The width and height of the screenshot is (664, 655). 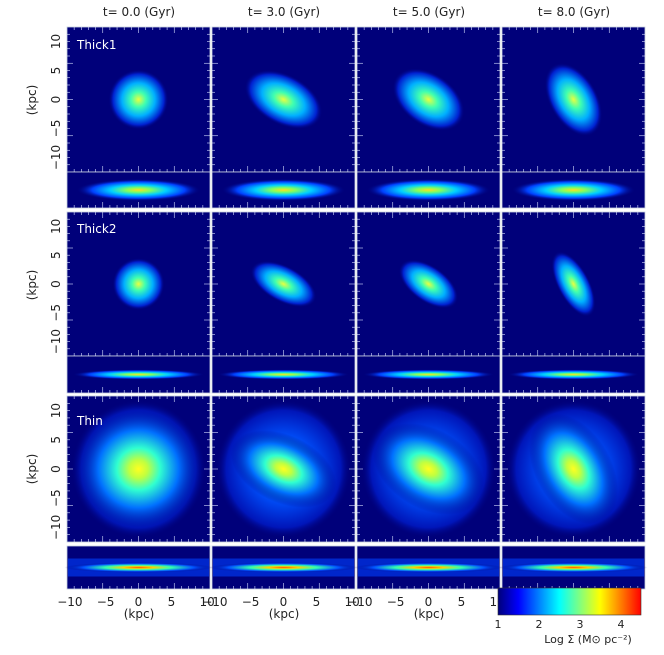 I want to click on row-label-thick1: Thick1, so click(x=96, y=45).